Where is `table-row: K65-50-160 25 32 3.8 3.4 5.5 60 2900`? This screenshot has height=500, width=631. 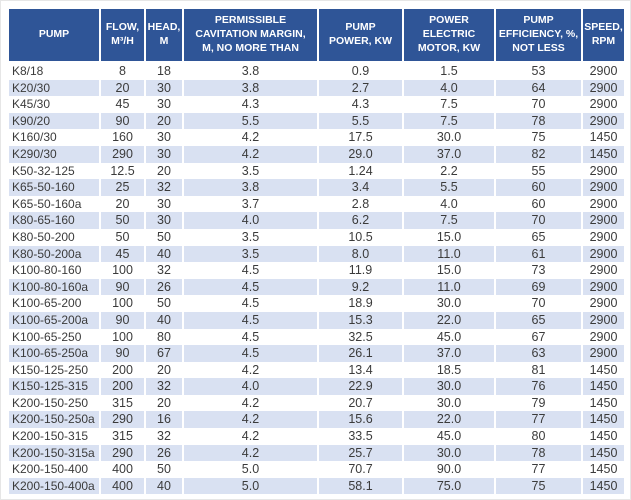
table-row: K65-50-160 25 32 3.8 3.4 5.5 60 2900 is located at coordinates (316, 187).